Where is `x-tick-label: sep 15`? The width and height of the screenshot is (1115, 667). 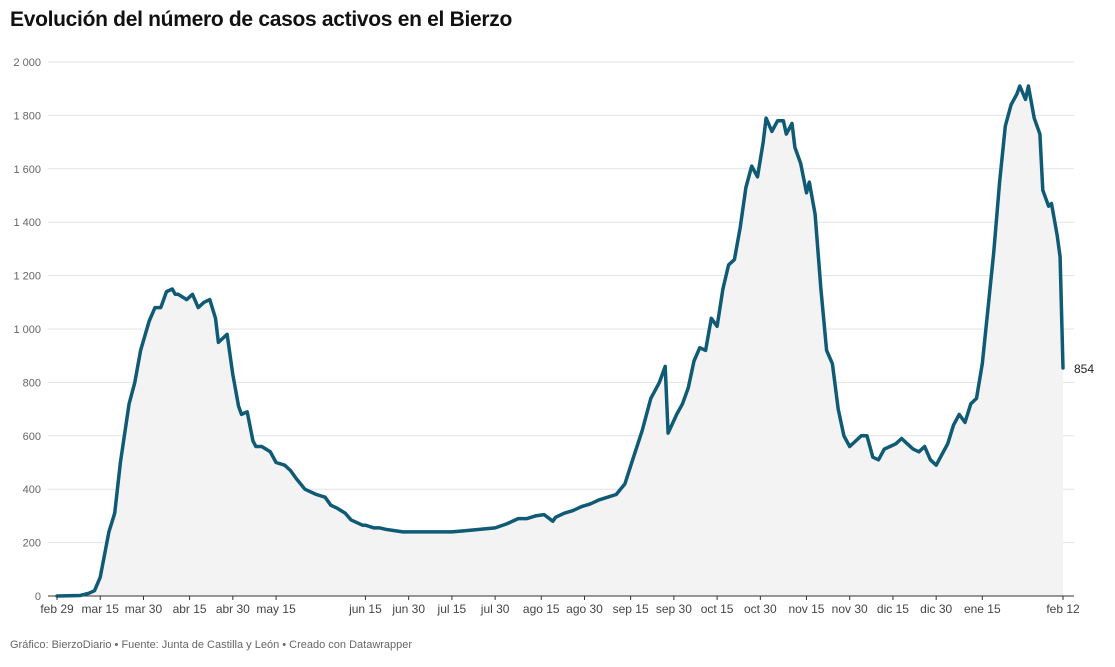 x-tick-label: sep 15 is located at coordinates (631, 609).